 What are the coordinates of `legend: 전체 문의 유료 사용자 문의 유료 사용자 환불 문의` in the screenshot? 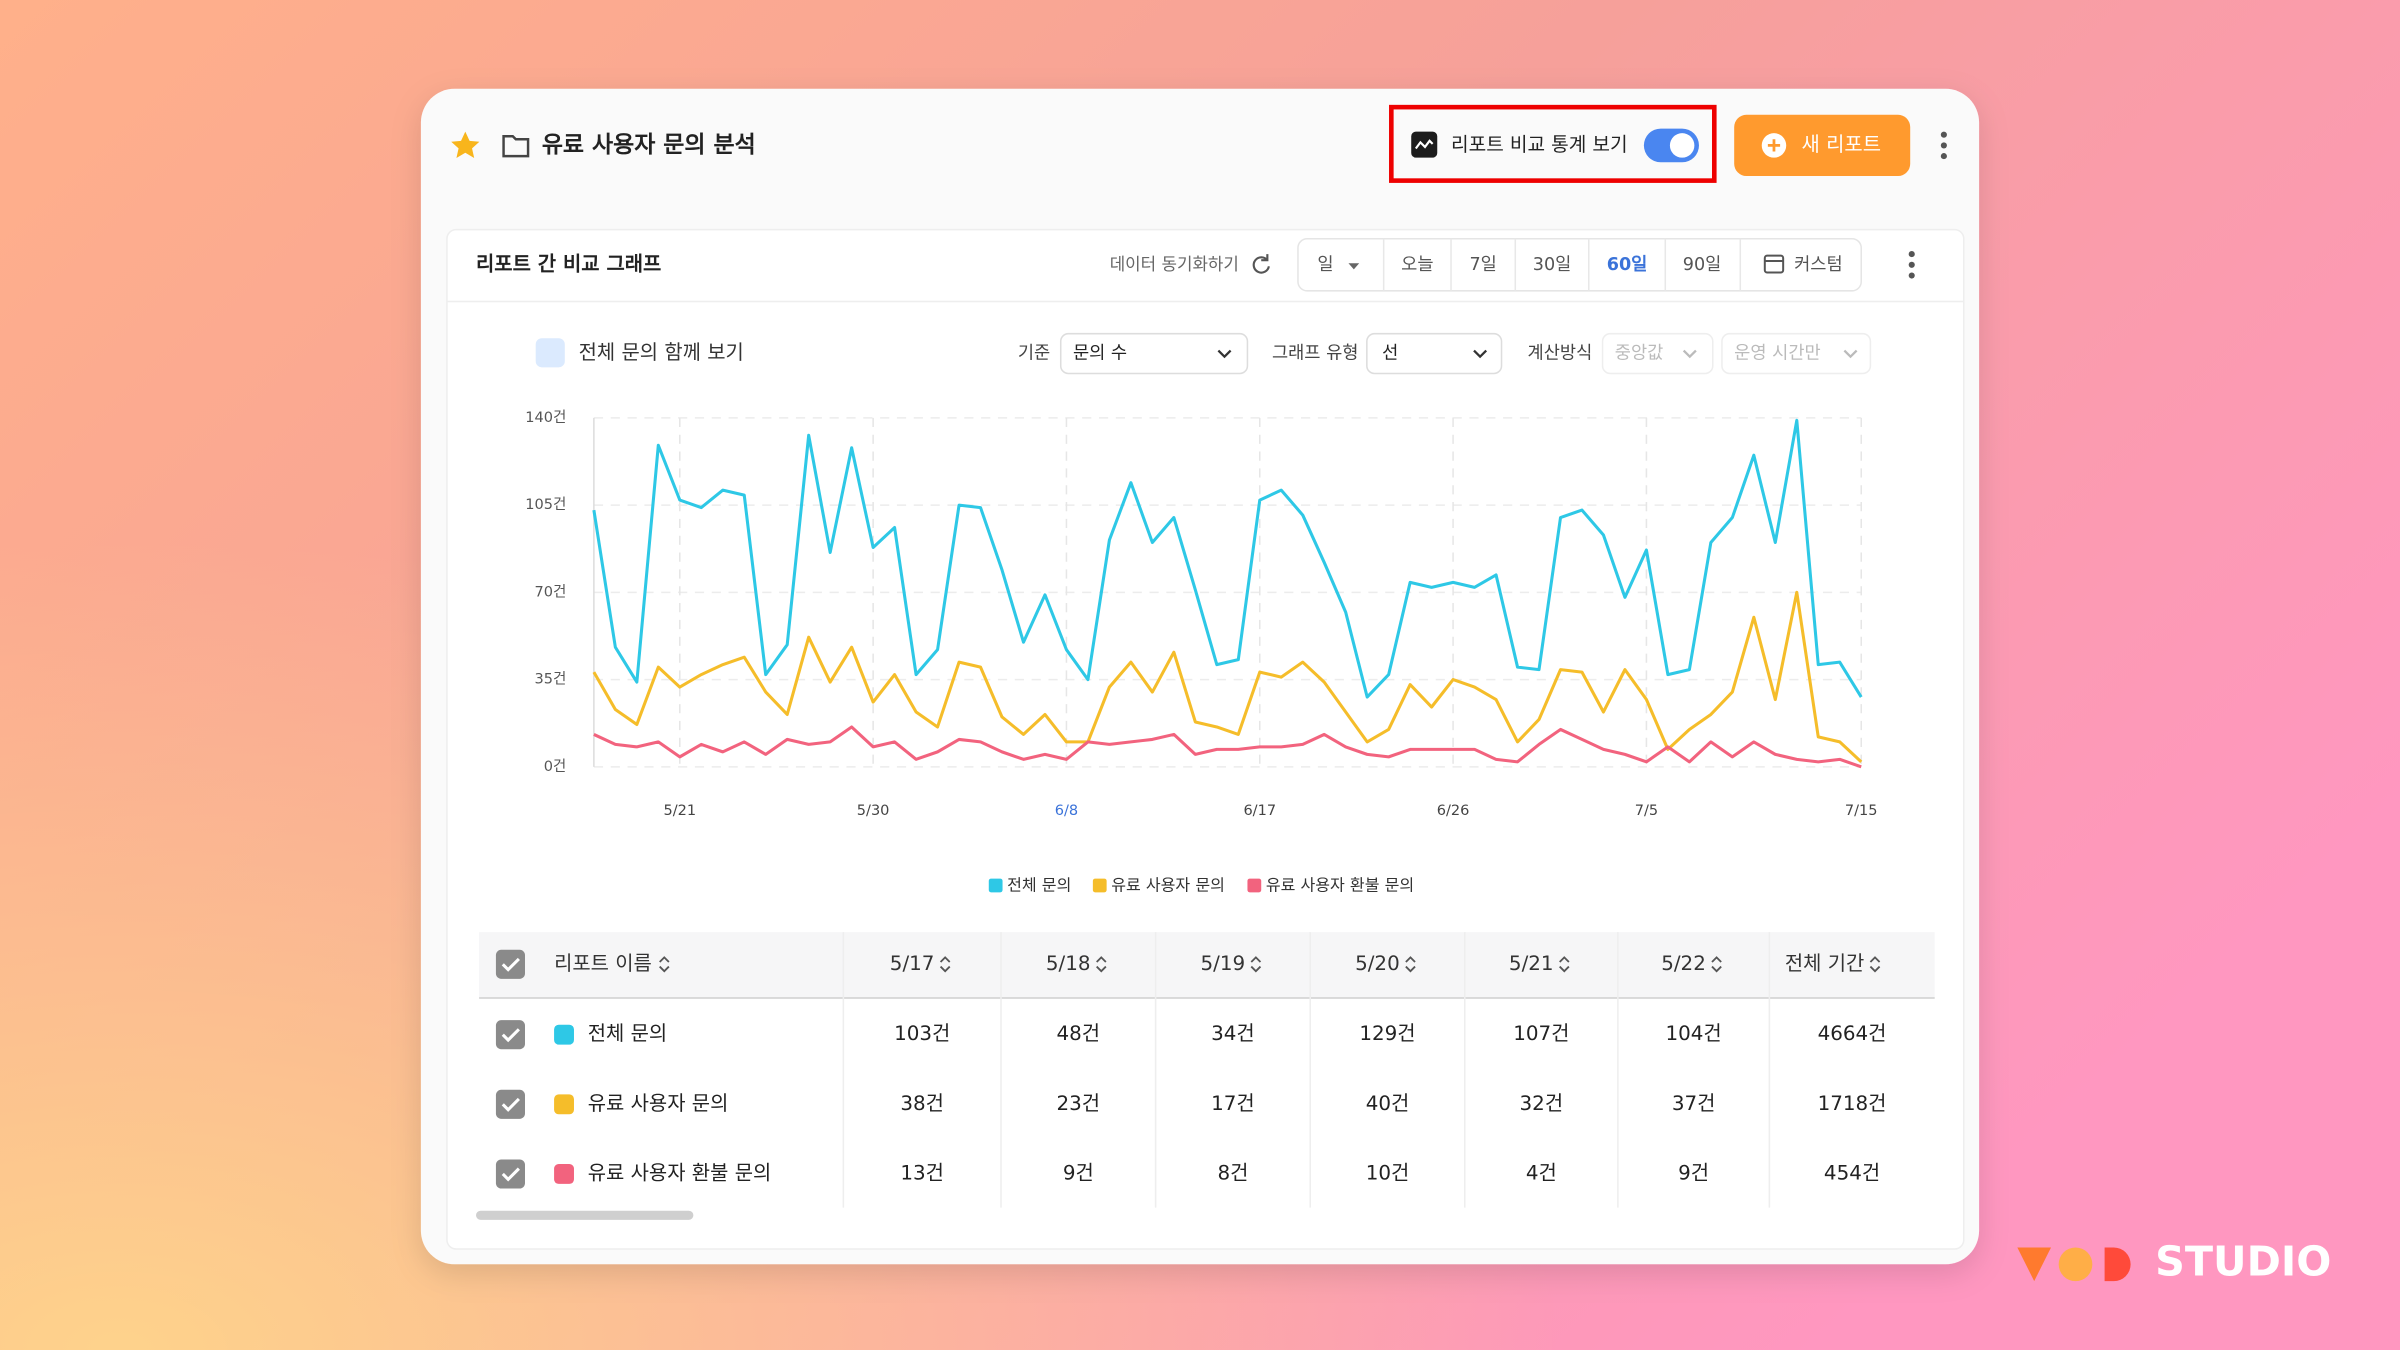 It's located at (1201, 885).